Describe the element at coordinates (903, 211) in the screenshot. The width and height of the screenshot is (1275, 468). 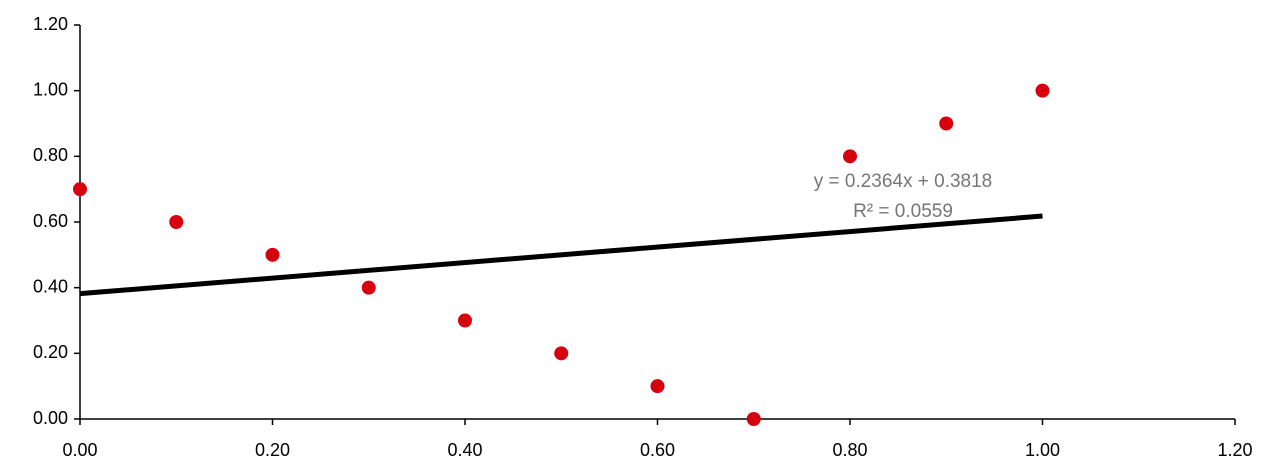
I see `trendline-r-squared: R² = 0.0559` at that location.